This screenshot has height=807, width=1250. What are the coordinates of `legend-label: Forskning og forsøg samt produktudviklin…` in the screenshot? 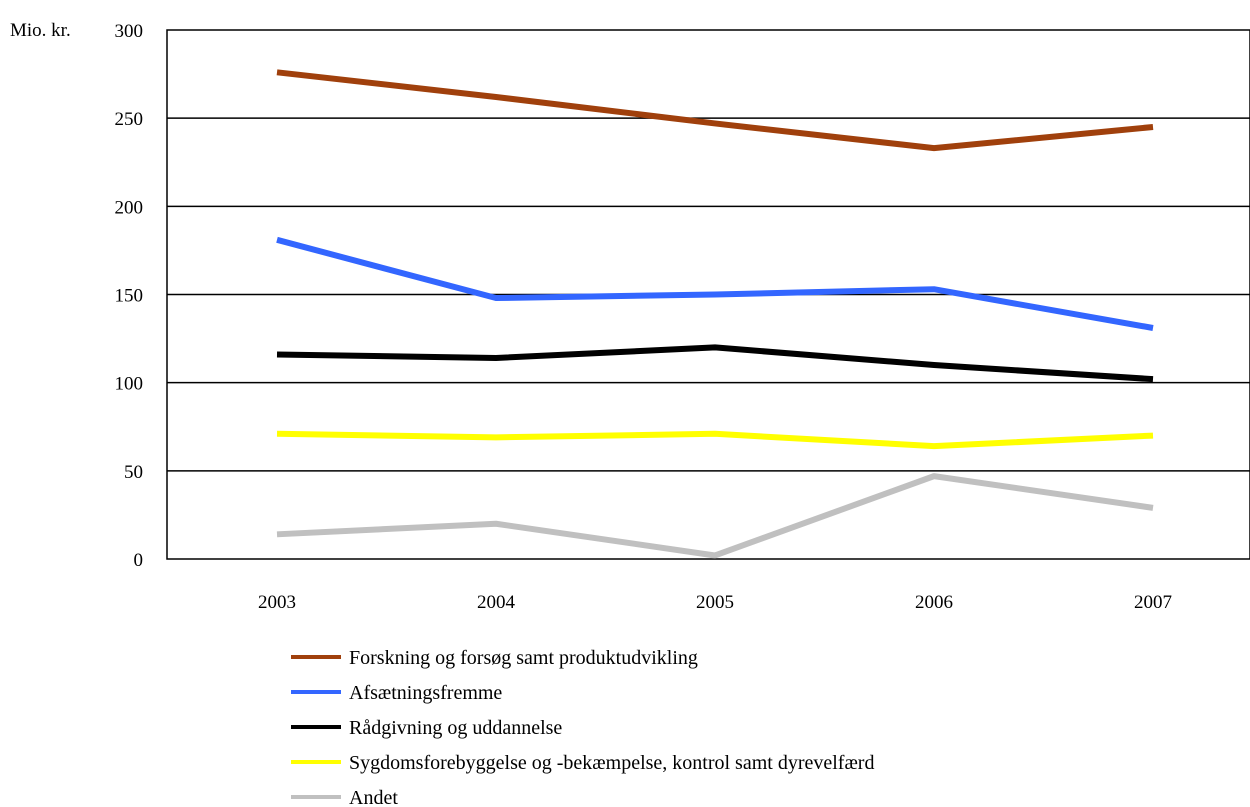 It's located at (523, 658).